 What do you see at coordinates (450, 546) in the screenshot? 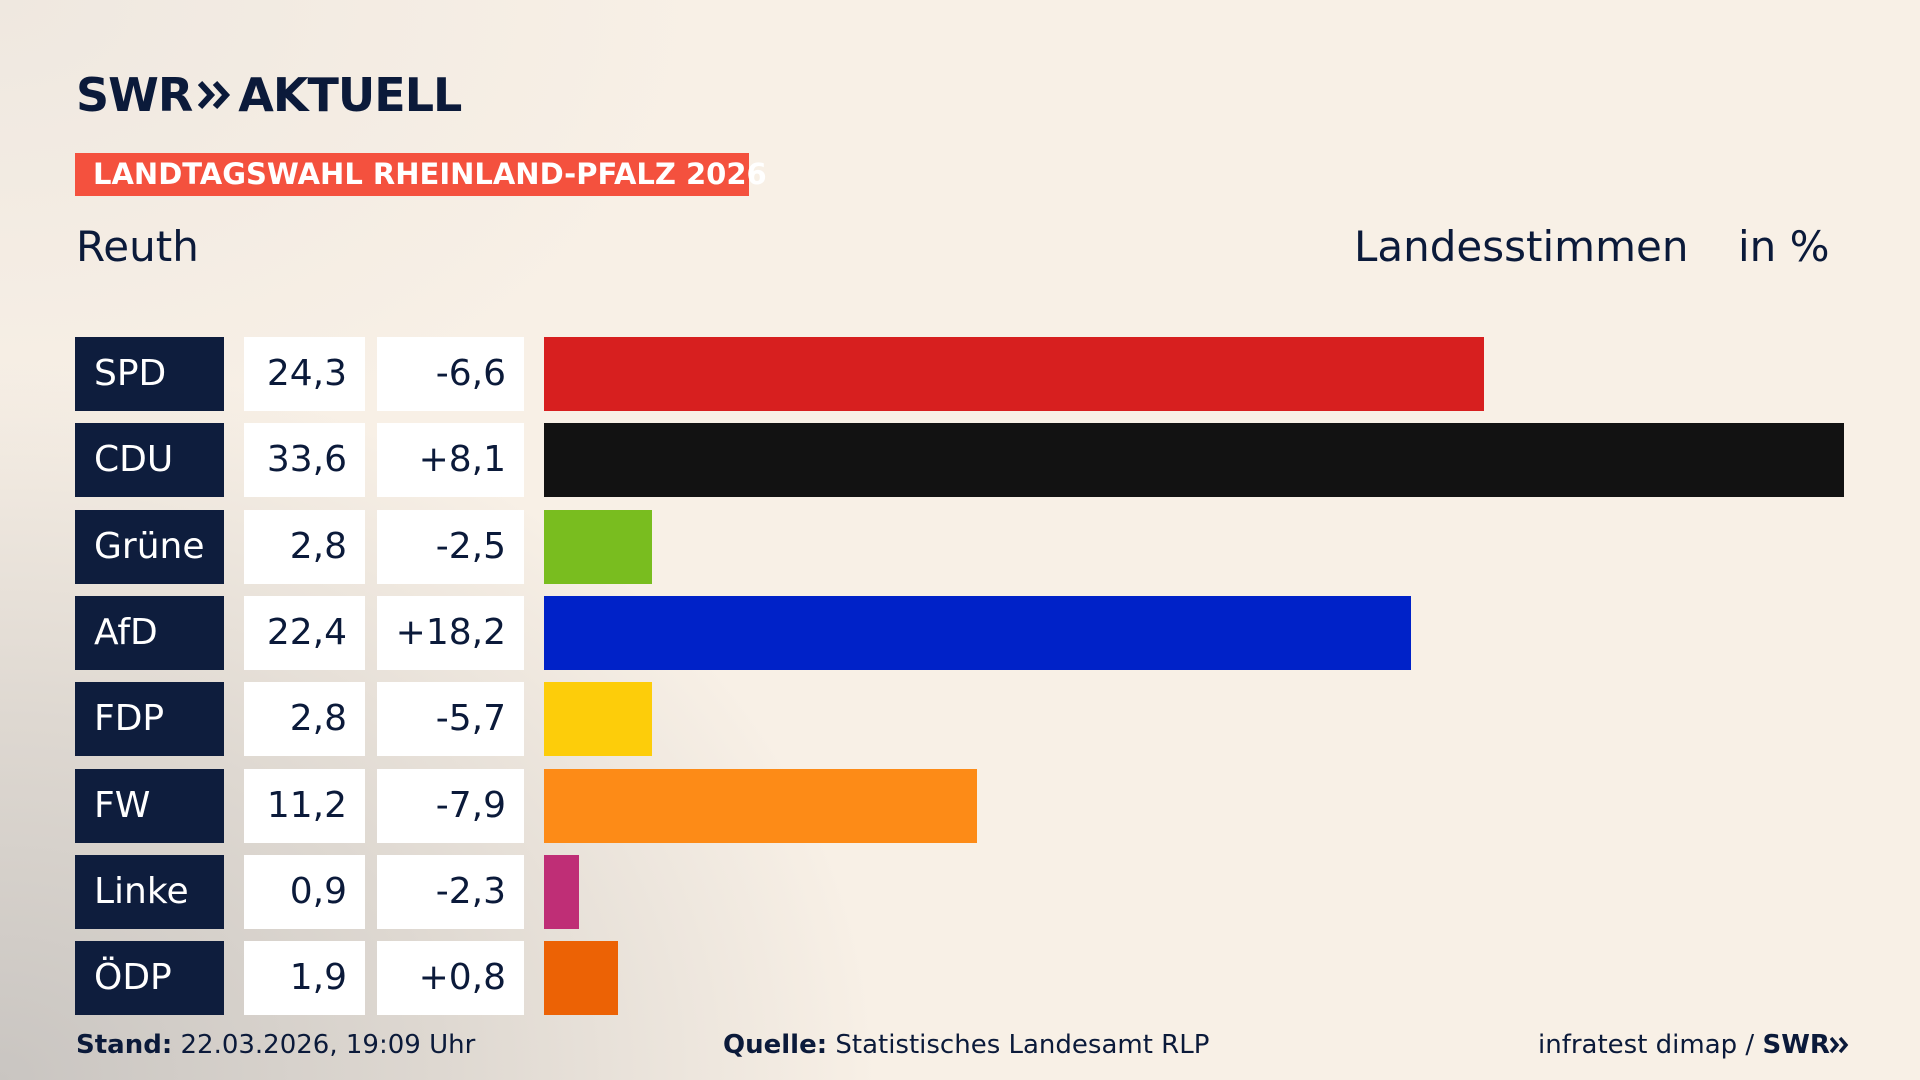
I see `change-label: -2,5` at bounding box center [450, 546].